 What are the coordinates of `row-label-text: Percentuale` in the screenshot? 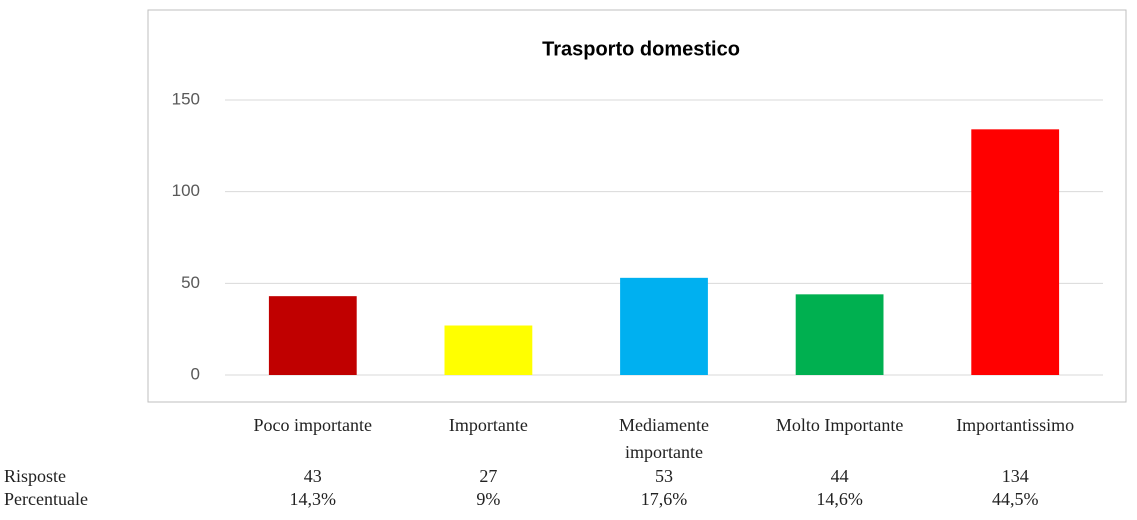 It's located at (46, 499).